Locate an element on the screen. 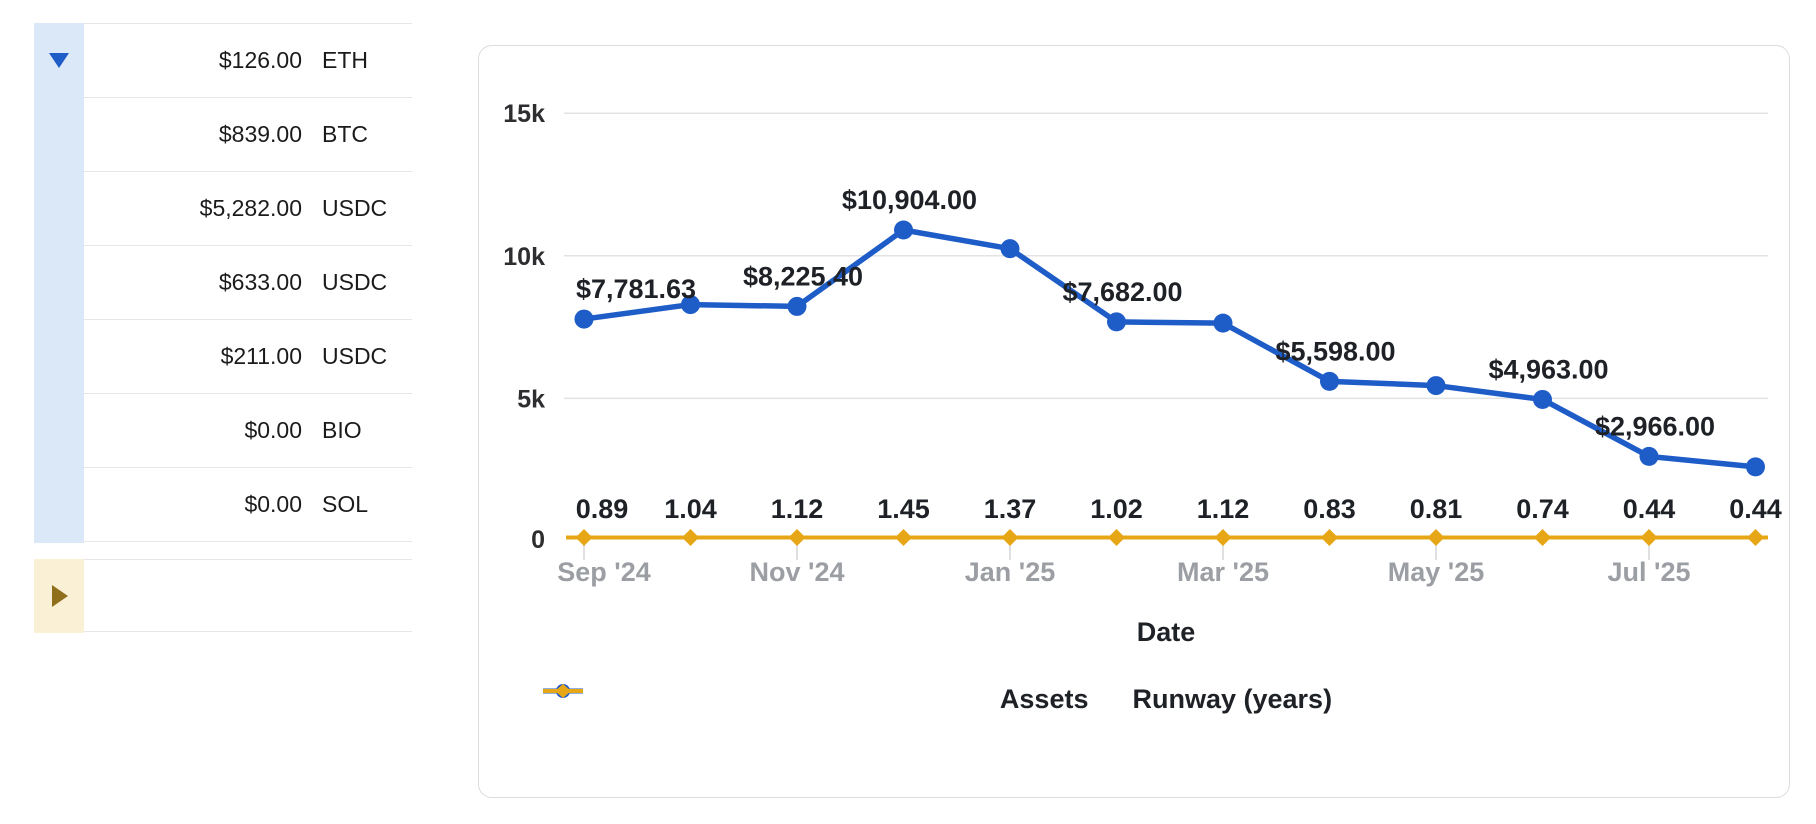 Image resolution: width=1816 pixels, height=824 pixels. amount-cell: $633.00 is located at coordinates (260, 282).